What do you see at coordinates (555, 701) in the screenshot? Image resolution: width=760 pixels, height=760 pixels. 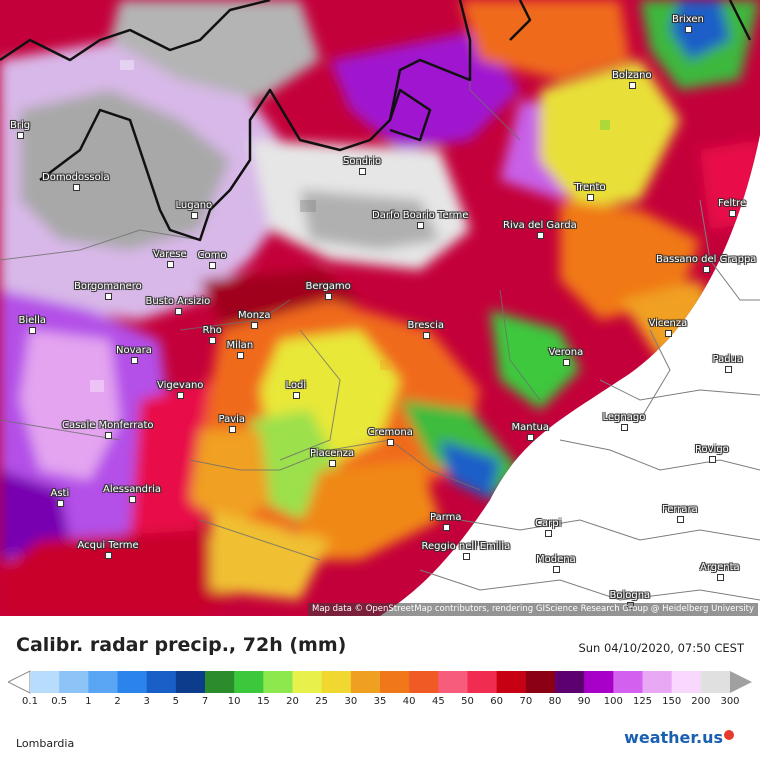 I see `legend-tick: 80` at bounding box center [555, 701].